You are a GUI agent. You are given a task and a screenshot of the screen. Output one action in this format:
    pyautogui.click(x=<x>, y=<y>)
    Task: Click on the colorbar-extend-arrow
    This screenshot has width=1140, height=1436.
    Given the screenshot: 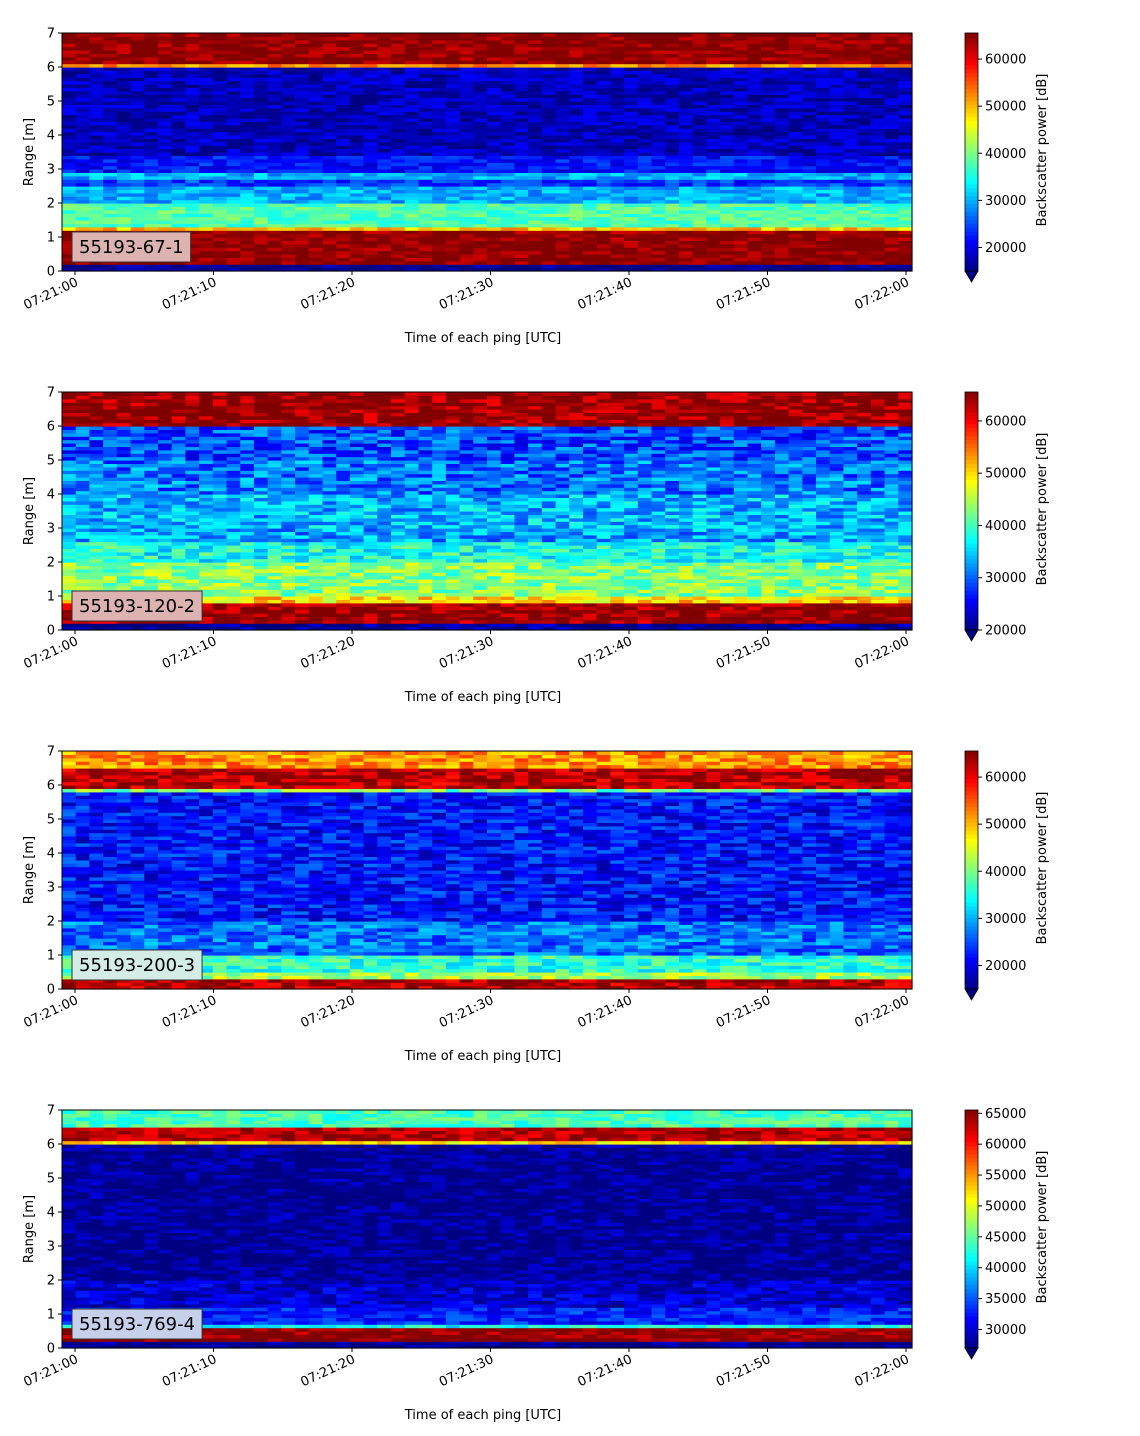 What is the action you would take?
    pyautogui.click(x=971, y=276)
    